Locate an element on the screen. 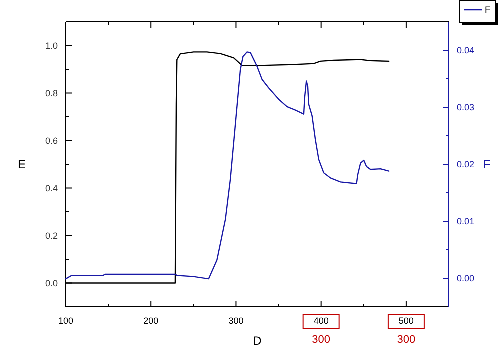 This screenshot has height=353, width=500. y-axis-title: E is located at coordinates (22, 165).